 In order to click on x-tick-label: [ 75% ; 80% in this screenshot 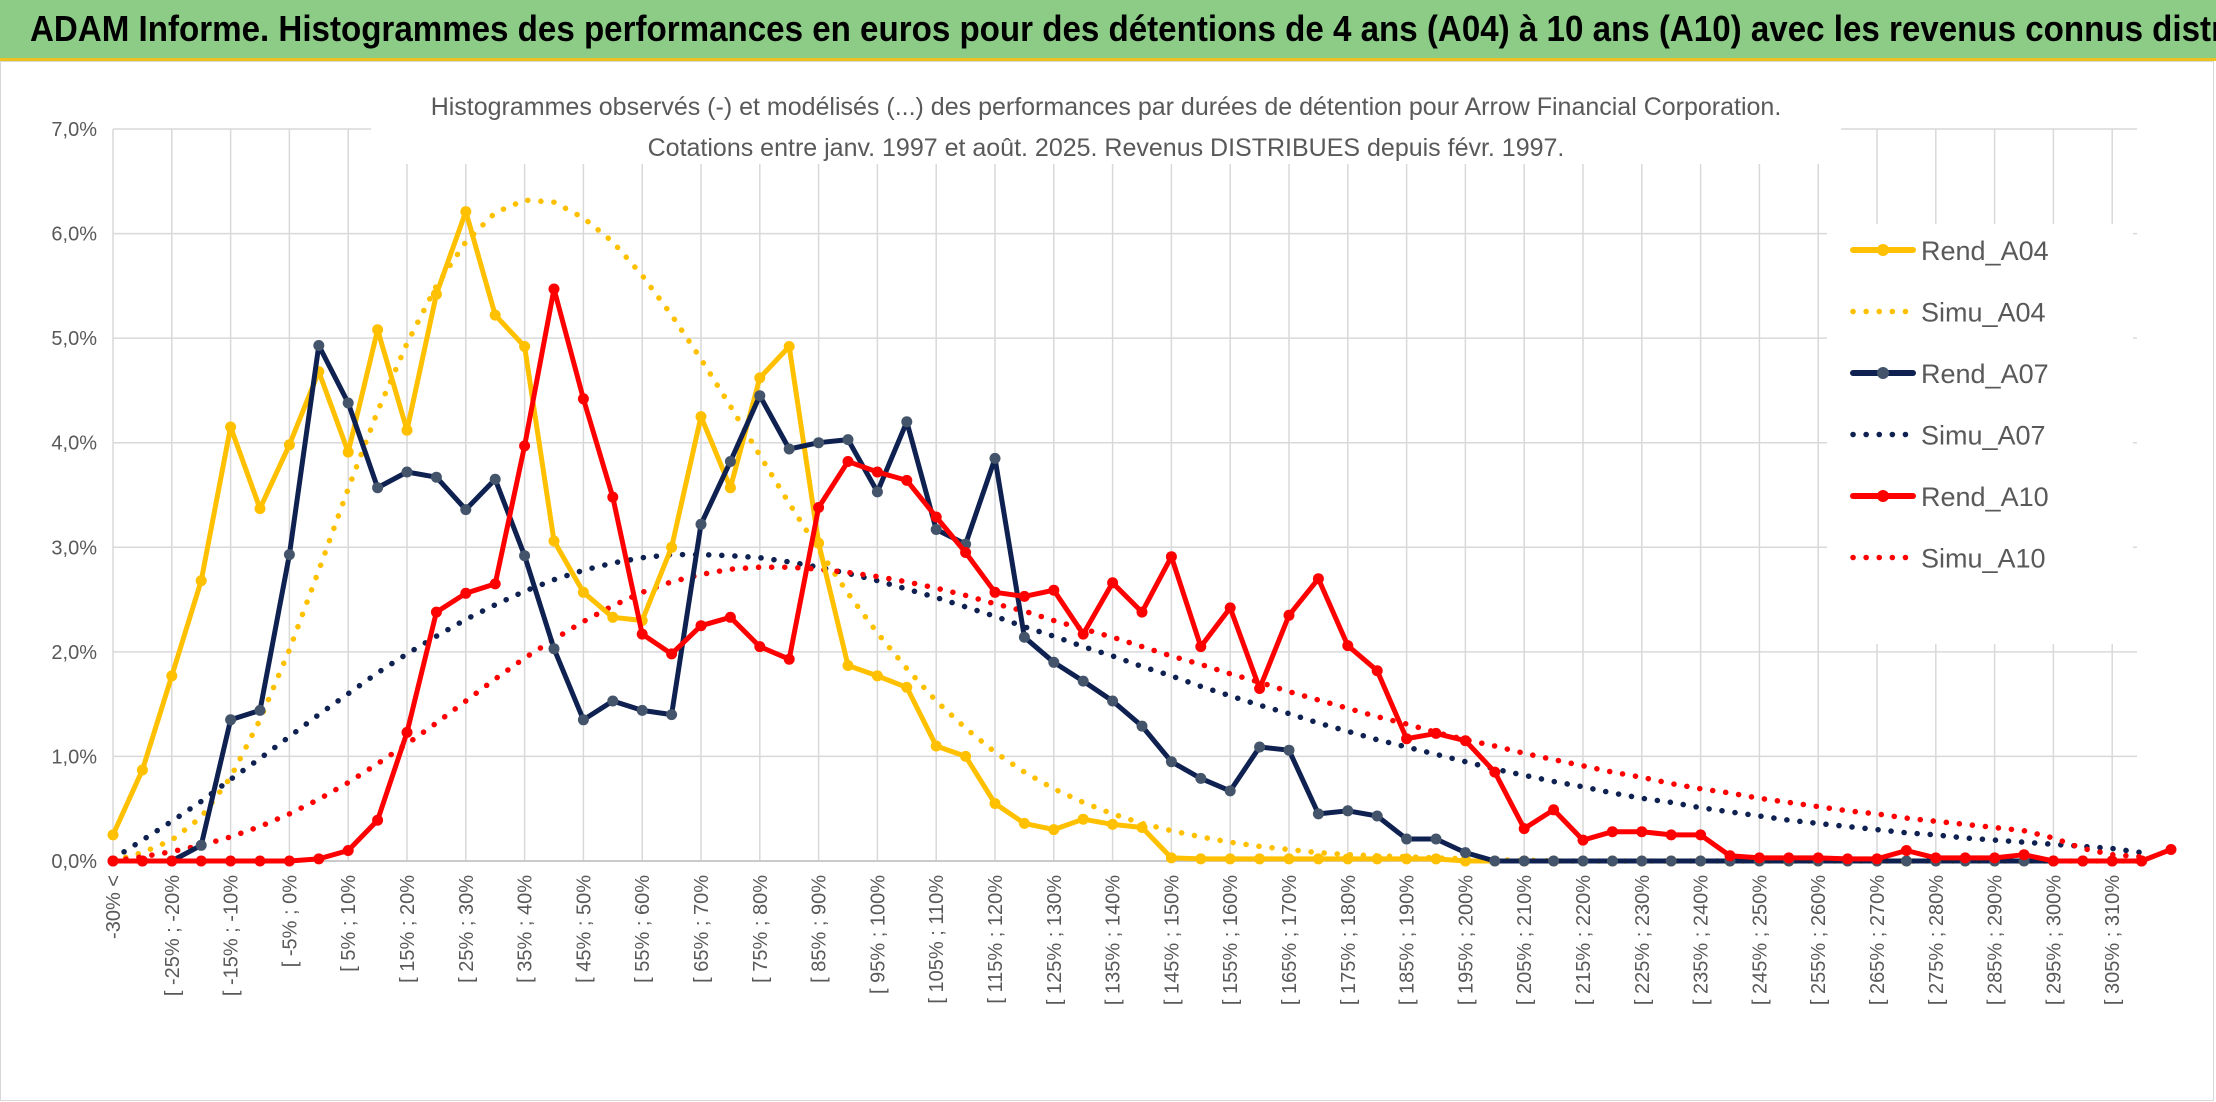, I will do `click(761, 929)`.